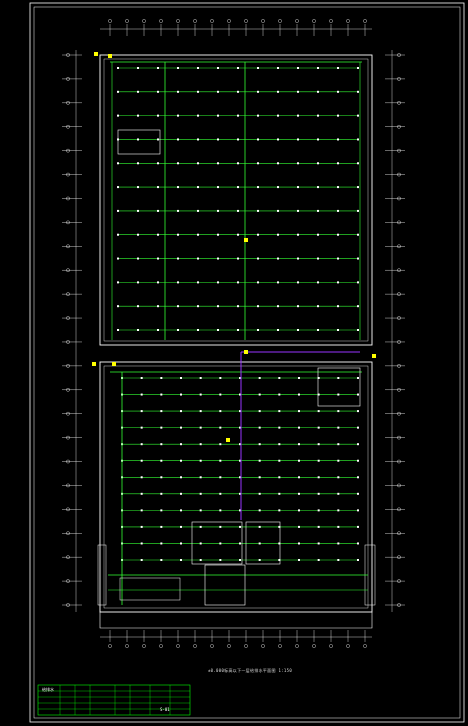 Image resolution: width=468 pixels, height=726 pixels. Describe the element at coordinates (139, 142) in the screenshot. I see `stair-room-north` at that location.